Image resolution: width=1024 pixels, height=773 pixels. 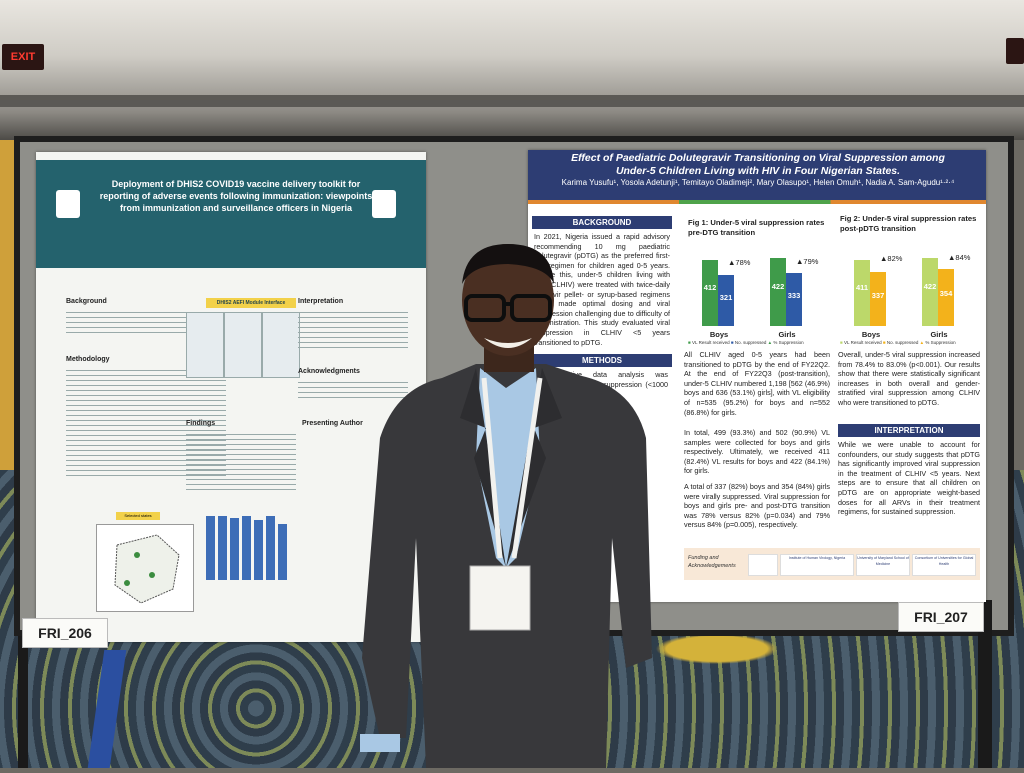 I want to click on chart-bar: 321, so click(x=726, y=300).